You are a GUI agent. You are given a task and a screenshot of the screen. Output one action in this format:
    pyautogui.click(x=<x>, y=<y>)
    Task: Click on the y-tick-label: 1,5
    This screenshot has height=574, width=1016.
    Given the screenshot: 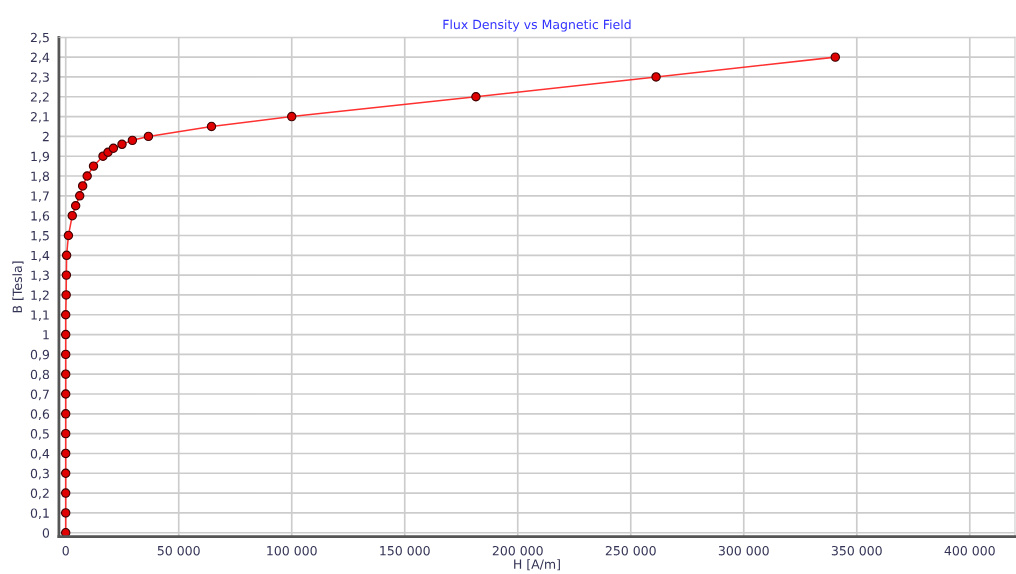 What is the action you would take?
    pyautogui.click(x=40, y=236)
    